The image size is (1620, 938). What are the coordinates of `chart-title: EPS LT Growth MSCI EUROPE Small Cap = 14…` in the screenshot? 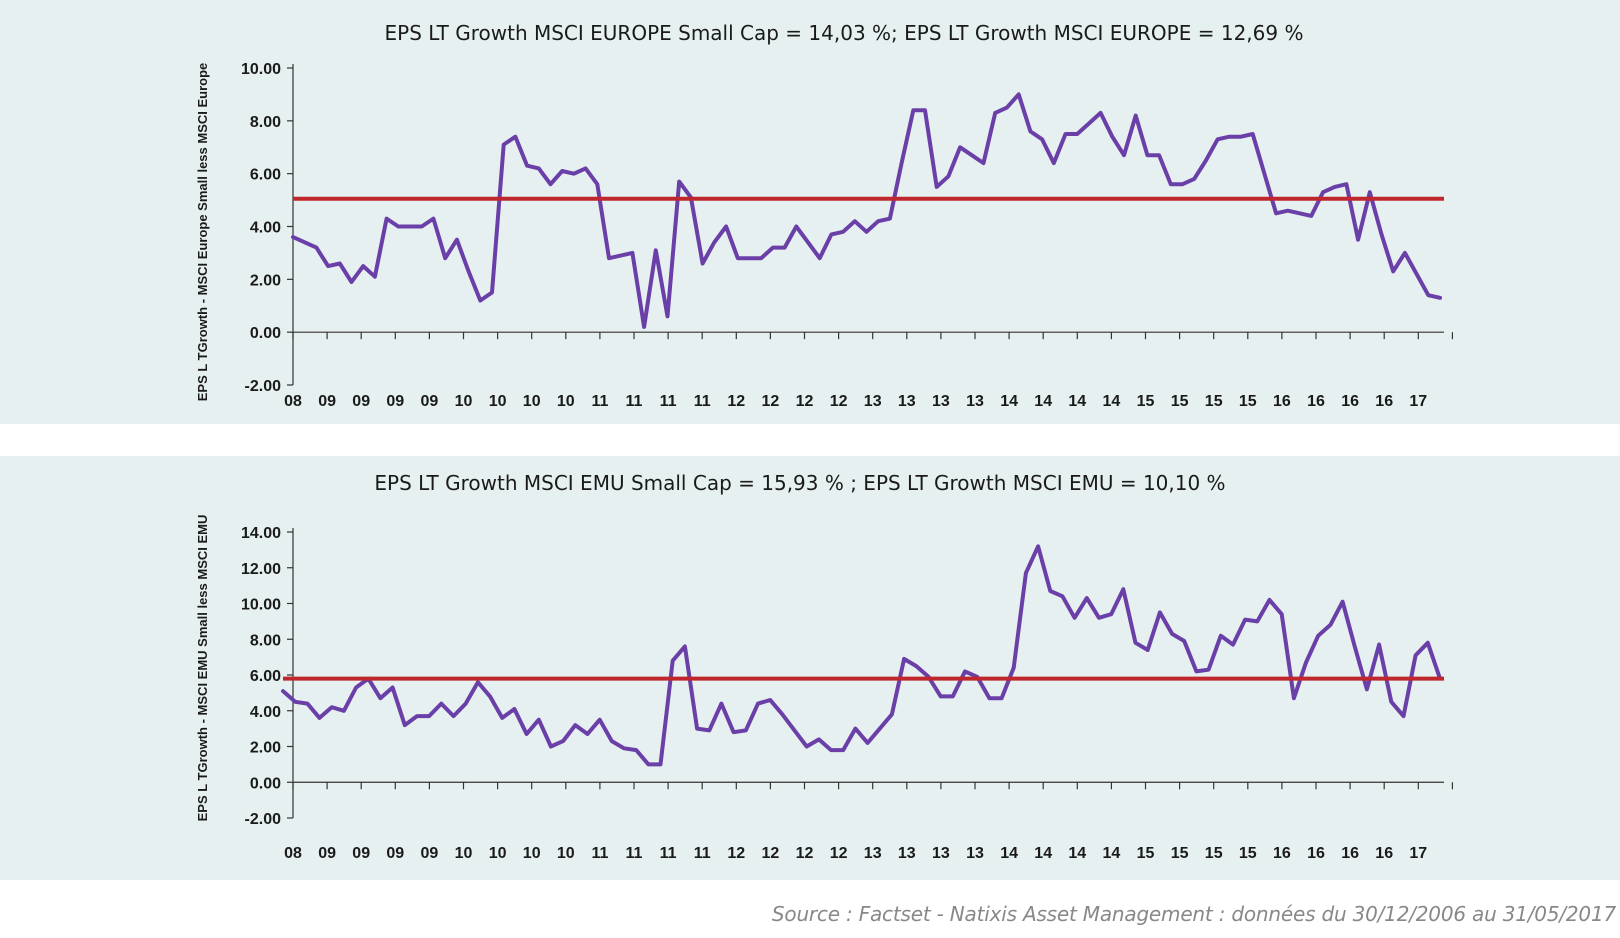 It's located at (844, 33).